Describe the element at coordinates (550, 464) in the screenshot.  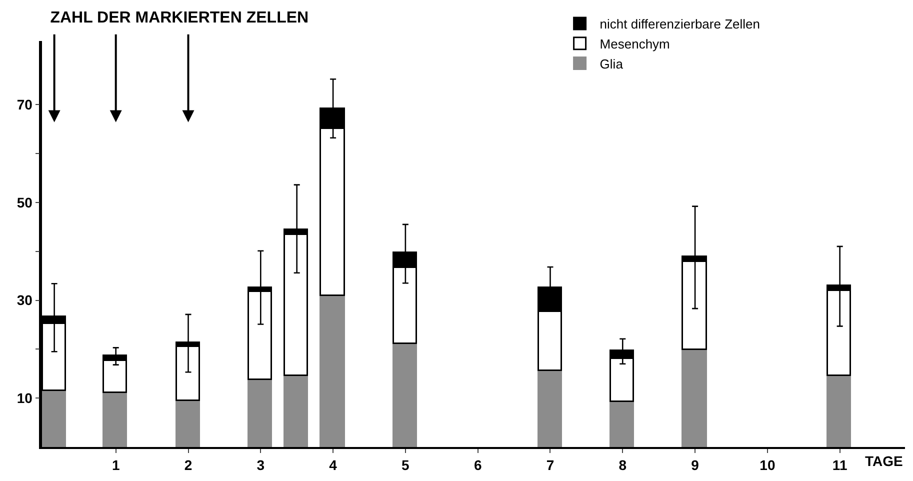
I see `x-tick-label: 7` at that location.